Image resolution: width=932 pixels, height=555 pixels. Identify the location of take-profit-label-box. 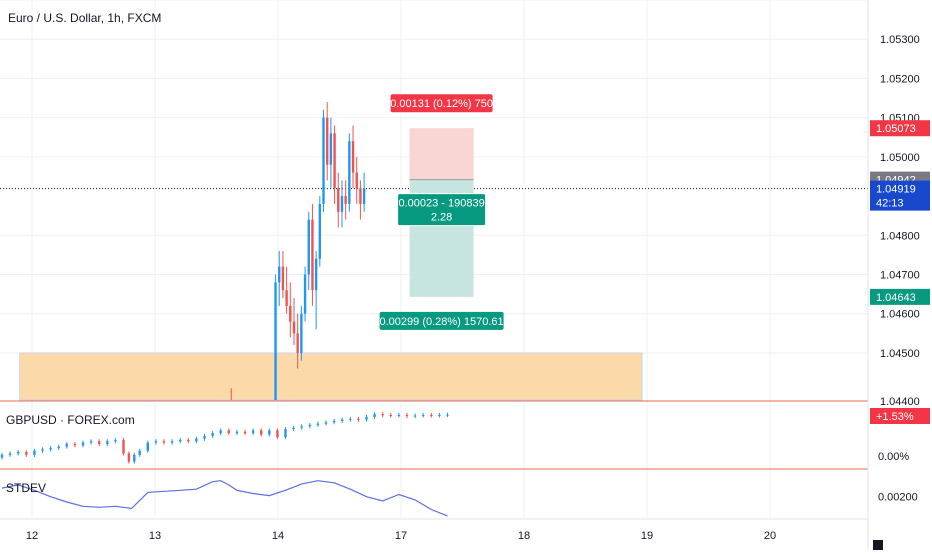
(441, 320).